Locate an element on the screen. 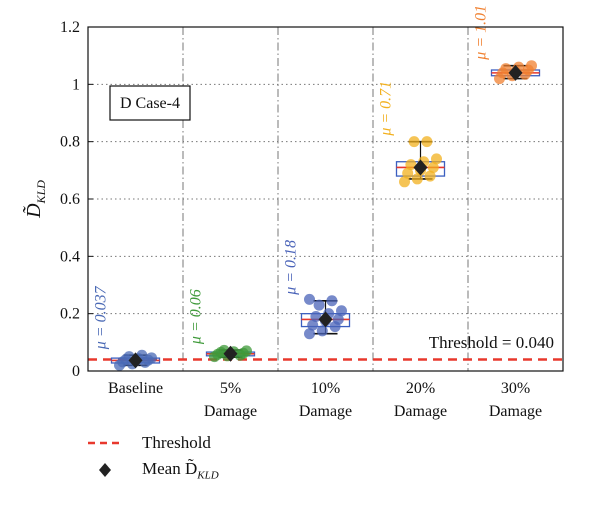  legend: Threshold Mean D̃KLD is located at coordinates (218, 462).